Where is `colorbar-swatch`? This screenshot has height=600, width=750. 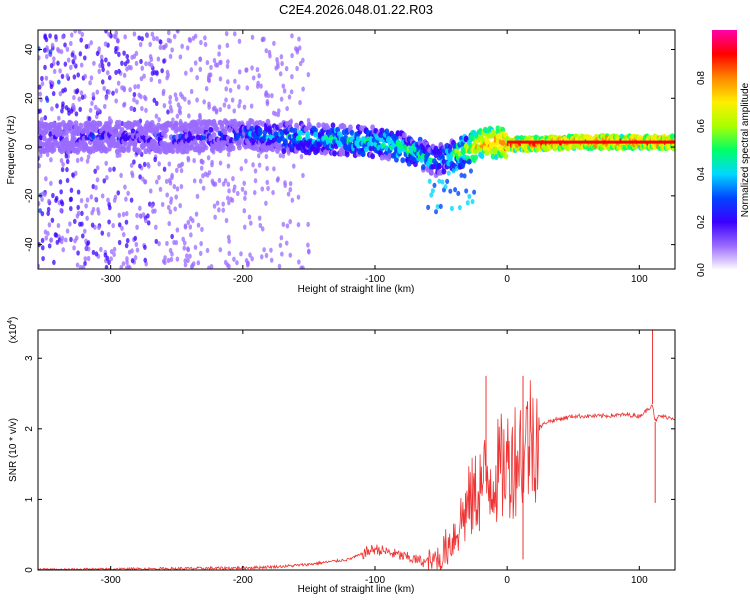
colorbar-swatch is located at coordinates (724, 150).